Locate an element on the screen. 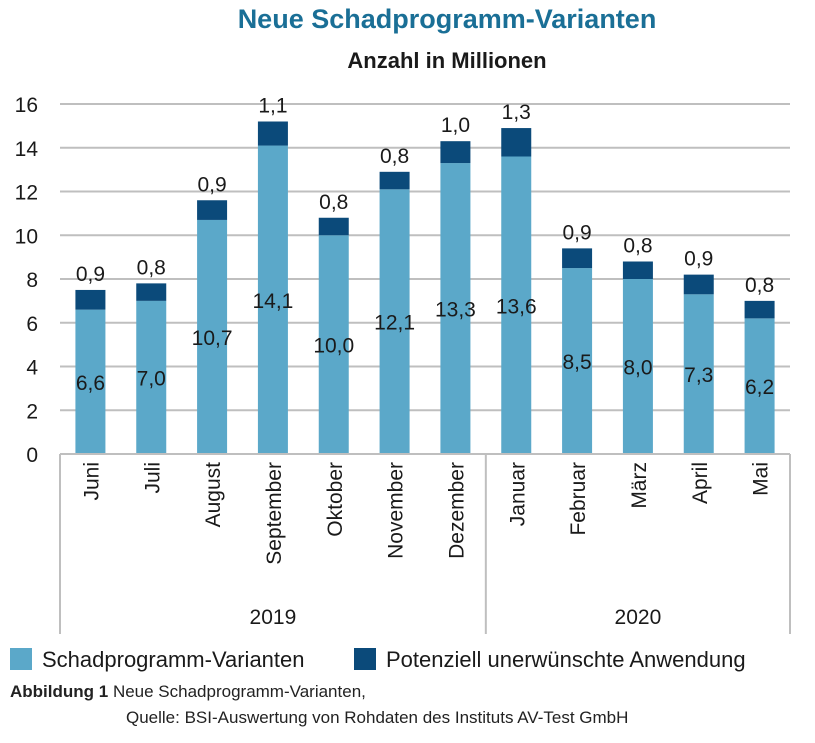  y-tick-label: 2 is located at coordinates (32, 411).